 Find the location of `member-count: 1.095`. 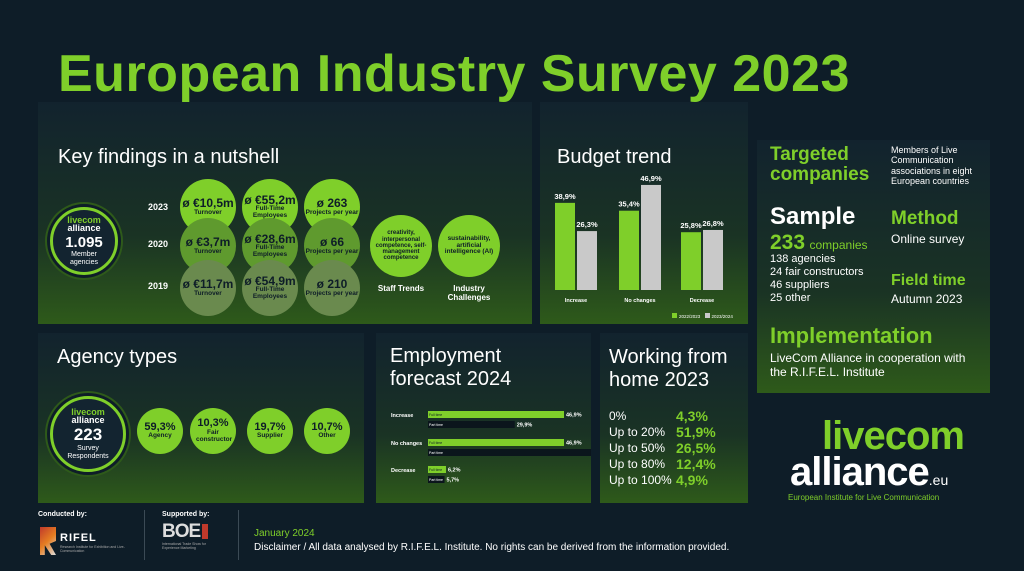

member-count: 1.095 is located at coordinates (84, 242).